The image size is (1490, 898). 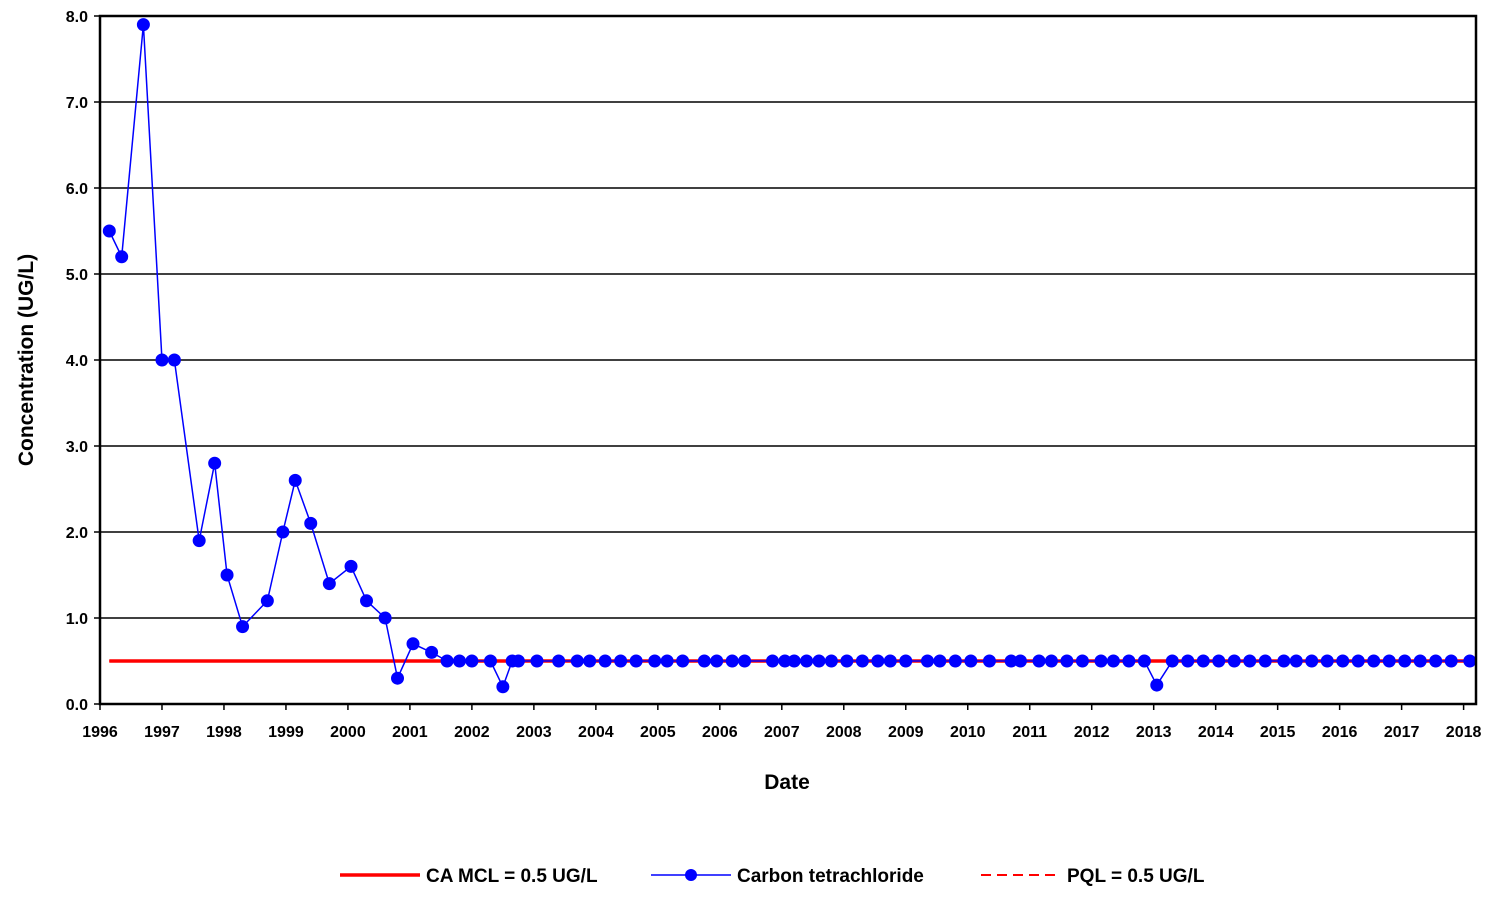 I want to click on x-tick-label: 2000, so click(x=348, y=732).